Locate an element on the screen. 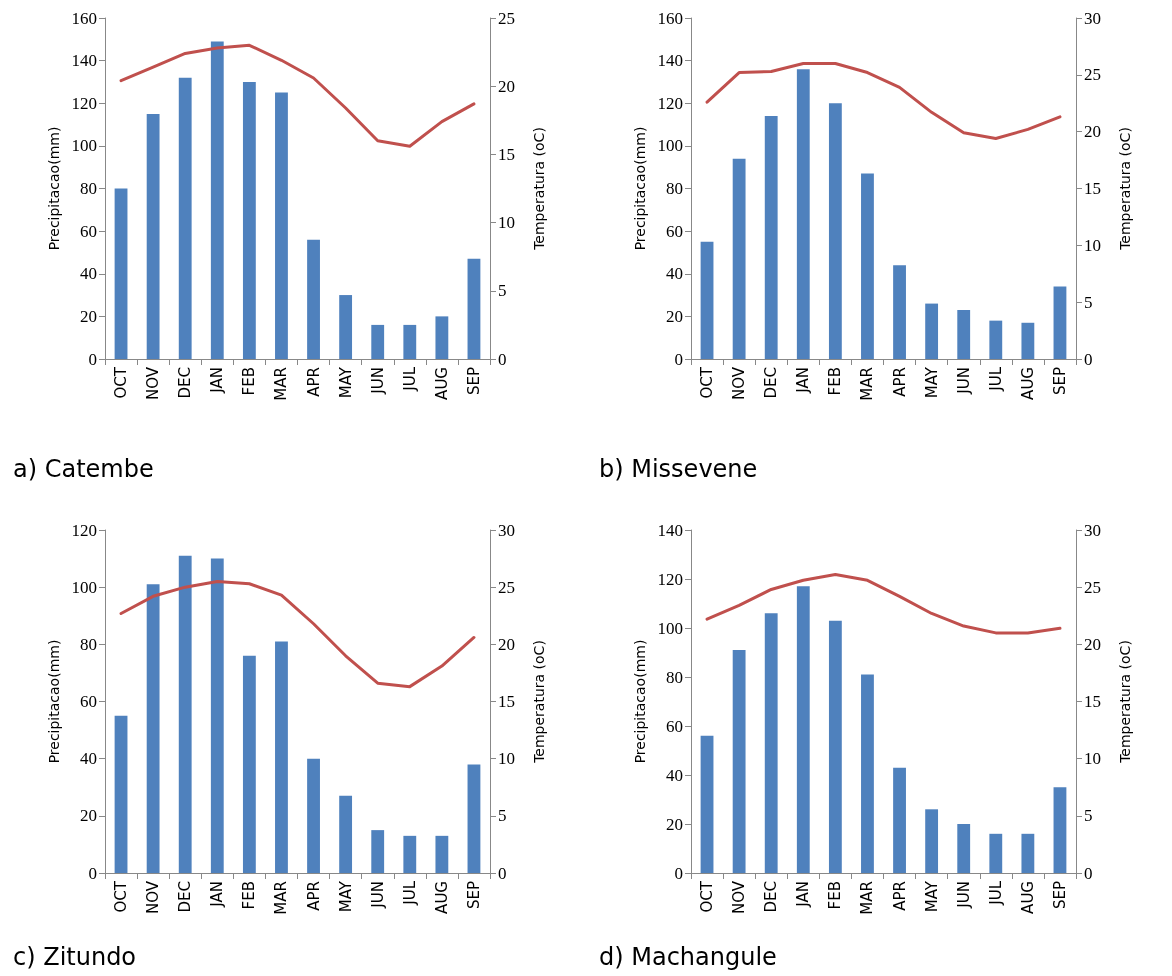 This screenshot has width=1172, height=976. y-axis-title: Precipitacao(mm) is located at coordinates (53, 701).